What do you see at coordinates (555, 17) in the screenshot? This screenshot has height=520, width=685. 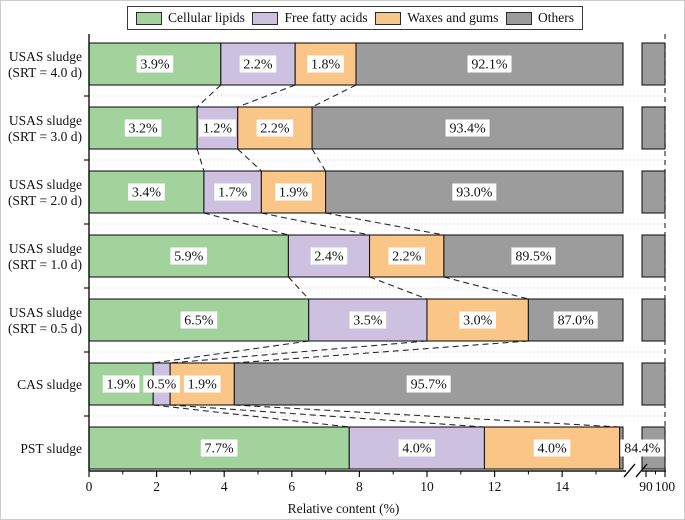 I see `legend-label: Others` at bounding box center [555, 17].